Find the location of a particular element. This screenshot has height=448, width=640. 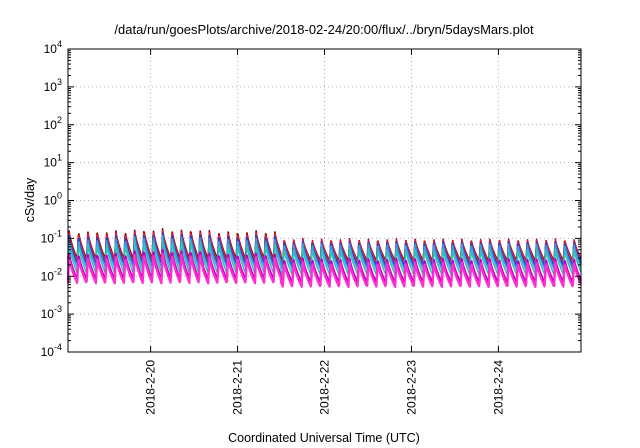

series-group is located at coordinates (324, 258).